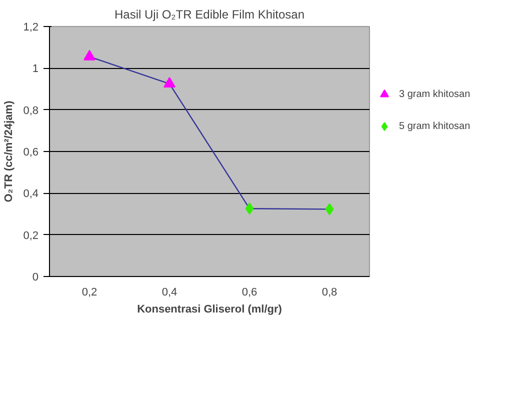  Describe the element at coordinates (170, 292) in the screenshot. I see `x-tick-label: 0,4` at that location.